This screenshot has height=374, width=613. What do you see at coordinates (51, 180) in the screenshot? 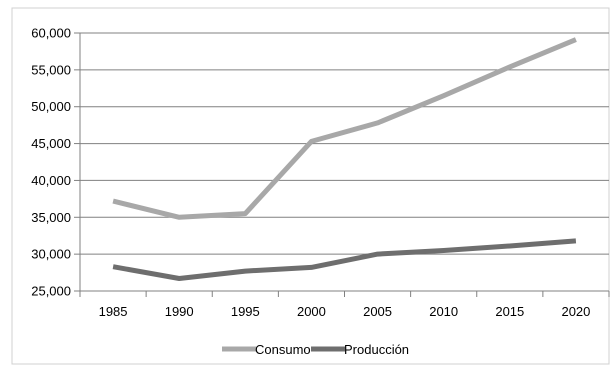
I see `y-tick-label: 40,000` at bounding box center [51, 180].